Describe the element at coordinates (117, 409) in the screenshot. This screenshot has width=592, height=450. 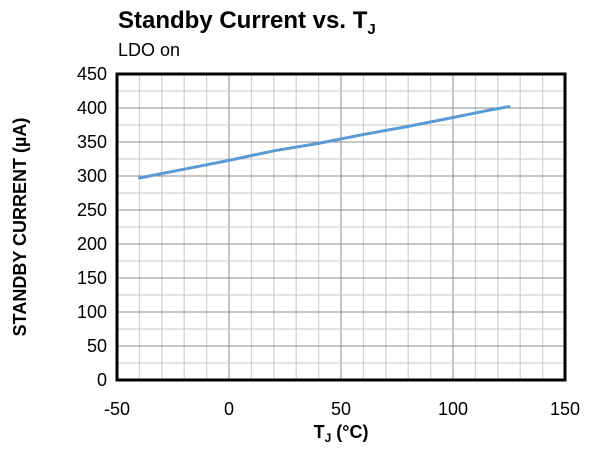
I see `x-tick-label: -50` at that location.